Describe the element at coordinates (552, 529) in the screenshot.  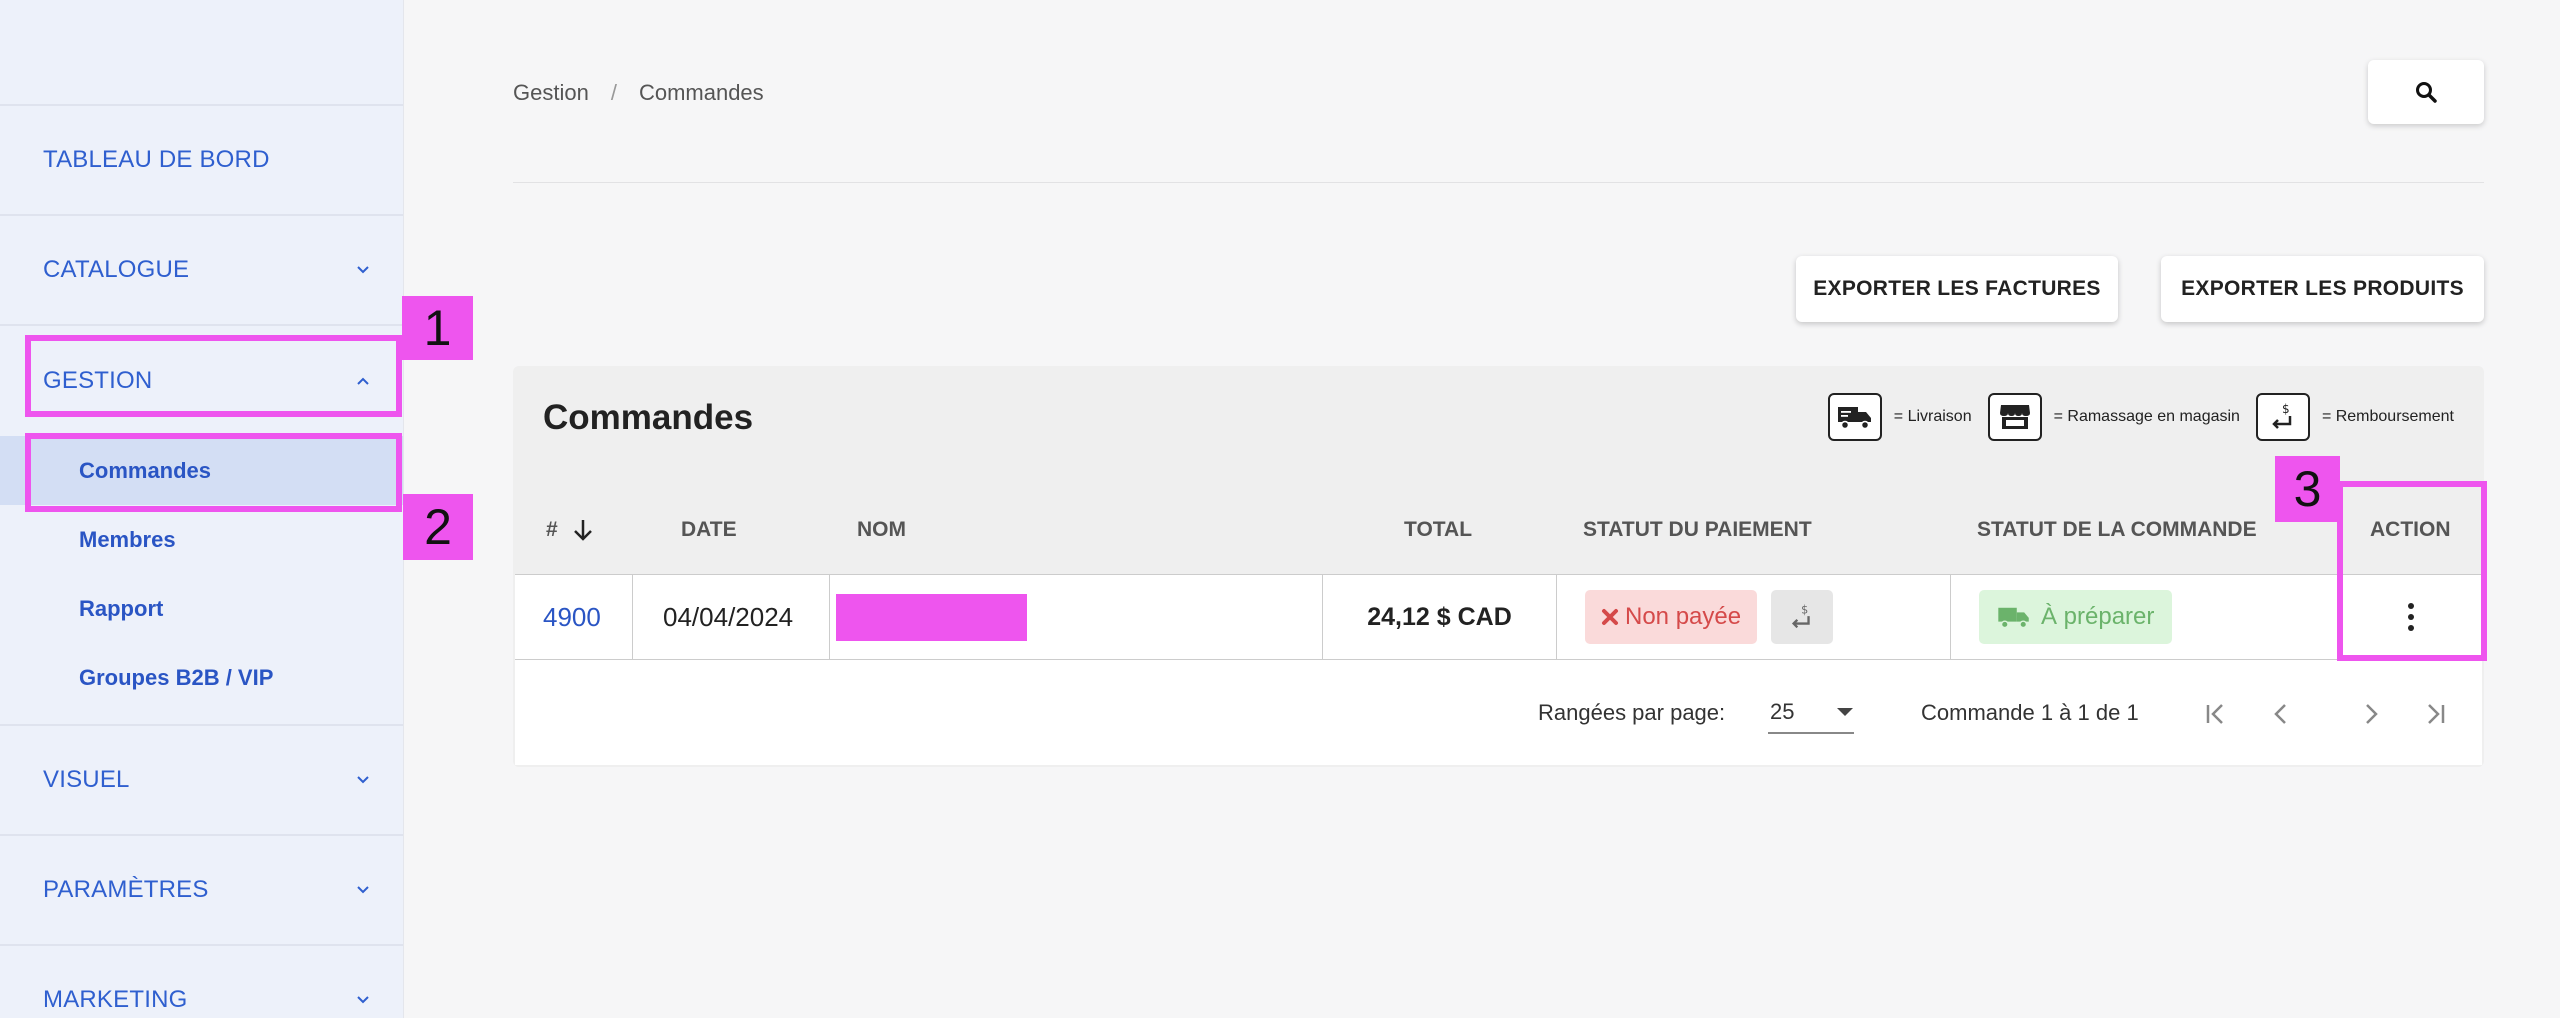
I see `column-number-label: #` at that location.